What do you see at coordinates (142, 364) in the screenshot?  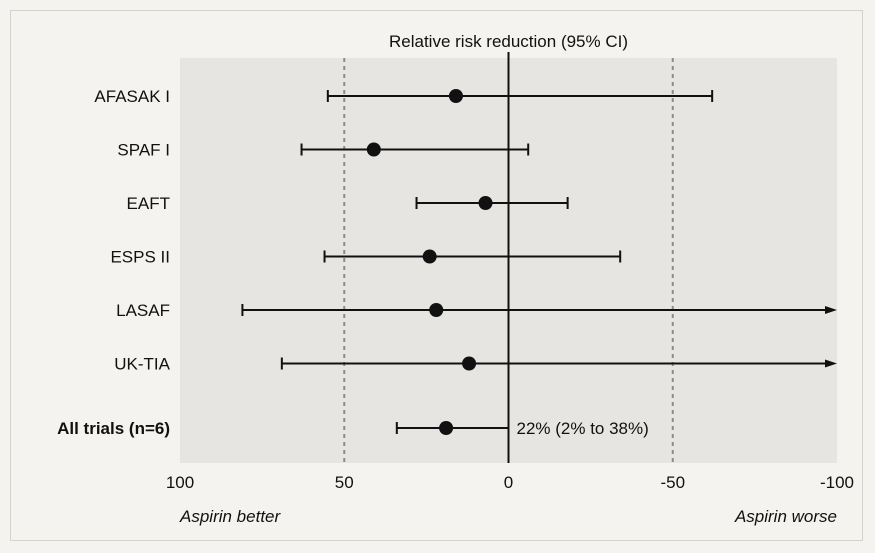 I see `study-label: UK-TIA` at bounding box center [142, 364].